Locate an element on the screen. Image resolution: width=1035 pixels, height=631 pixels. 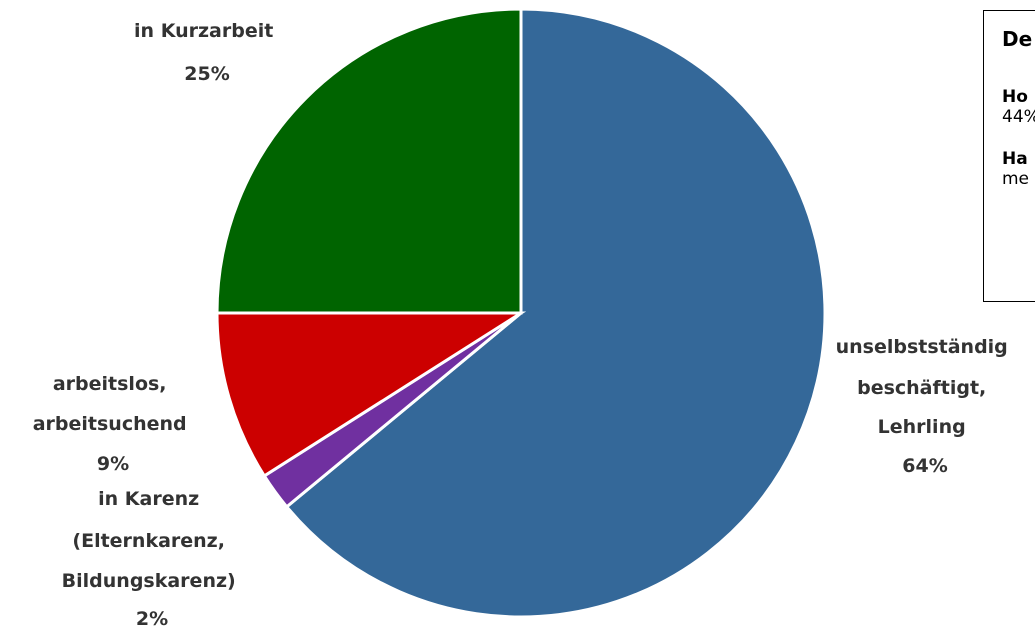
info-box-title: De is located at coordinates (1017, 39).